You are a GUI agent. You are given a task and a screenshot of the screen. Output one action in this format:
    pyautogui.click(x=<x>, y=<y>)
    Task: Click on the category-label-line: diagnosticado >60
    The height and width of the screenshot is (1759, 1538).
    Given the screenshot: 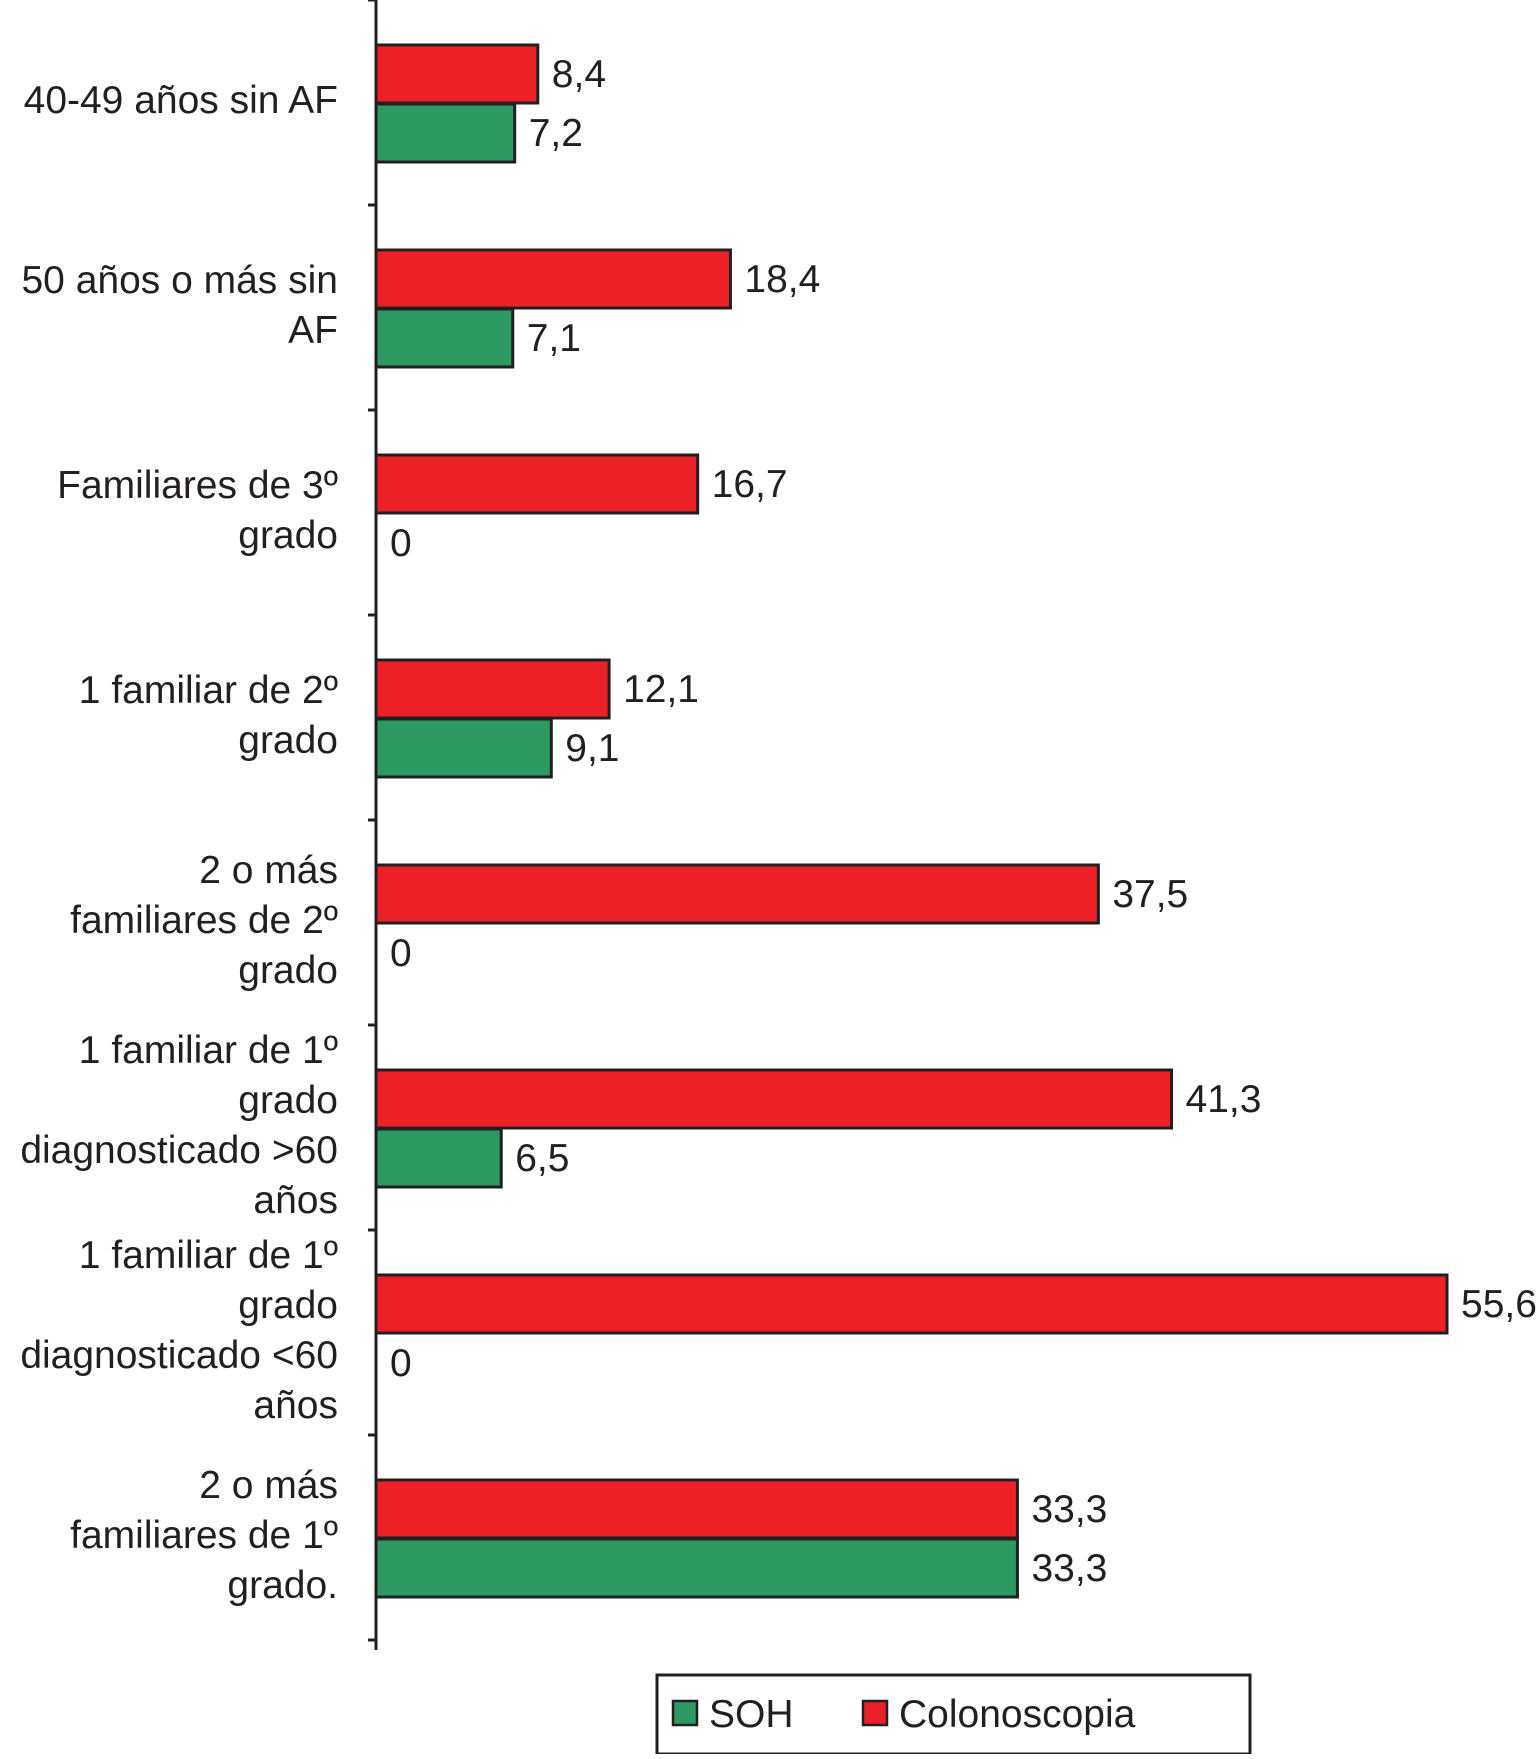 What is the action you would take?
    pyautogui.click(x=179, y=1150)
    